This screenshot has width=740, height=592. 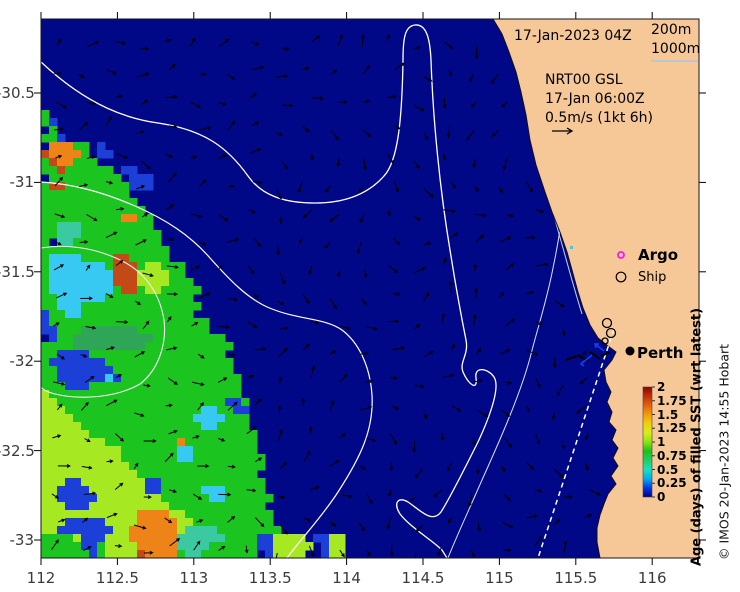 What do you see at coordinates (584, 80) in the screenshot?
I see `model-name-label: NRT00 GSL` at bounding box center [584, 80].